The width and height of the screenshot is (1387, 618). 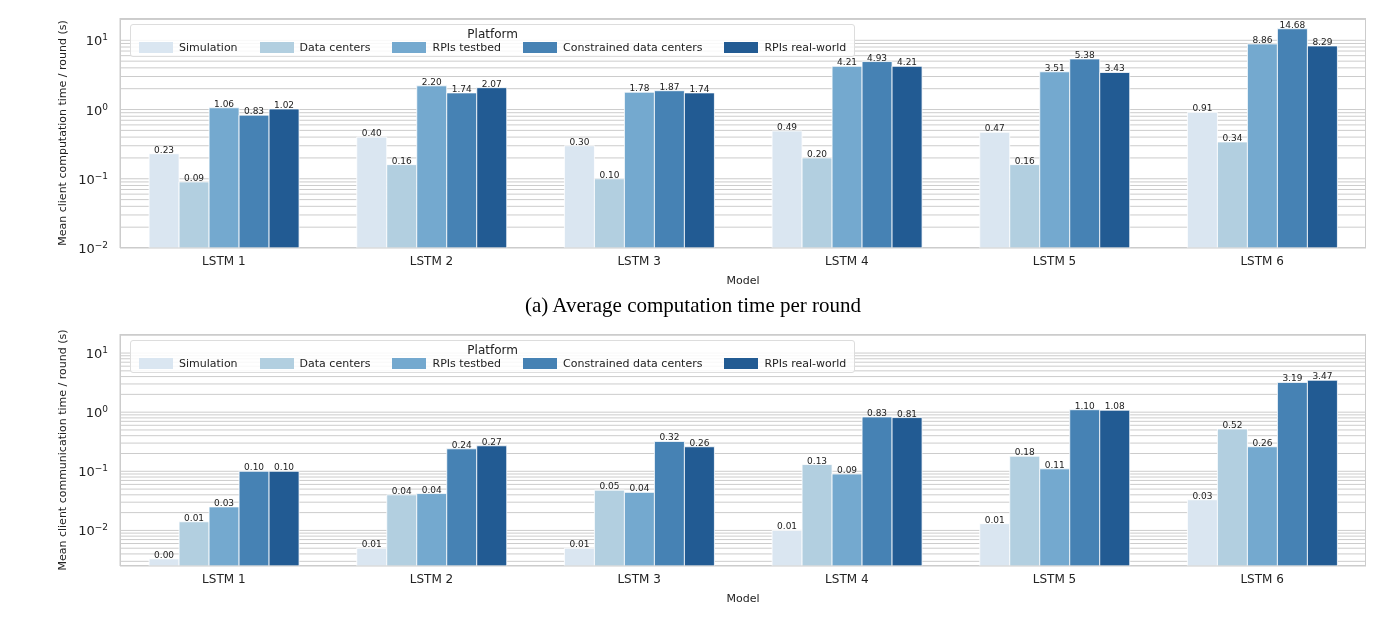 What do you see at coordinates (669, 86) in the screenshot?
I see `data-label: 1.87` at bounding box center [669, 86].